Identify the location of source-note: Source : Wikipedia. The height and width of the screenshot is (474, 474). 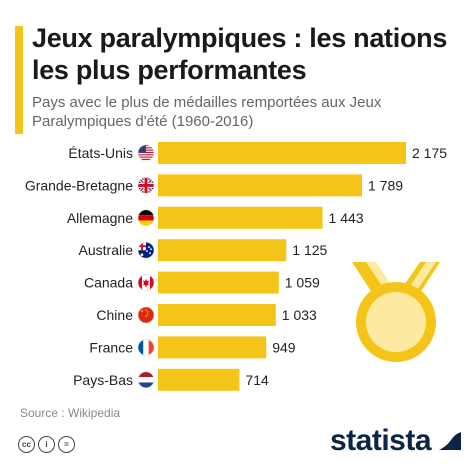
(70, 413).